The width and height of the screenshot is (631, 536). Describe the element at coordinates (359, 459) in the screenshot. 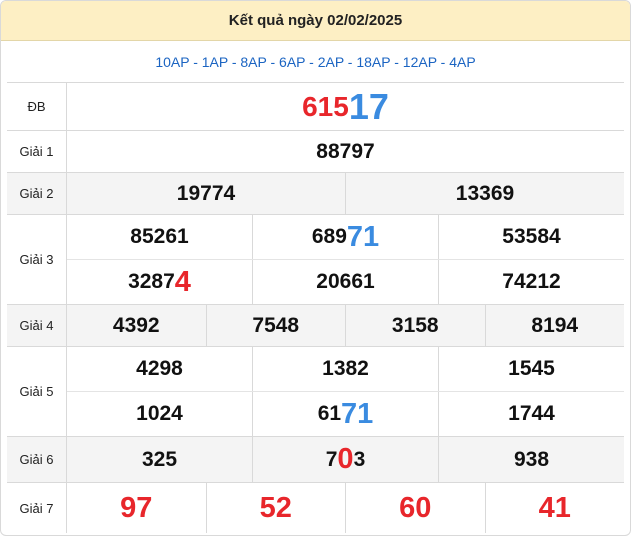

I see `number-main: 3` at that location.